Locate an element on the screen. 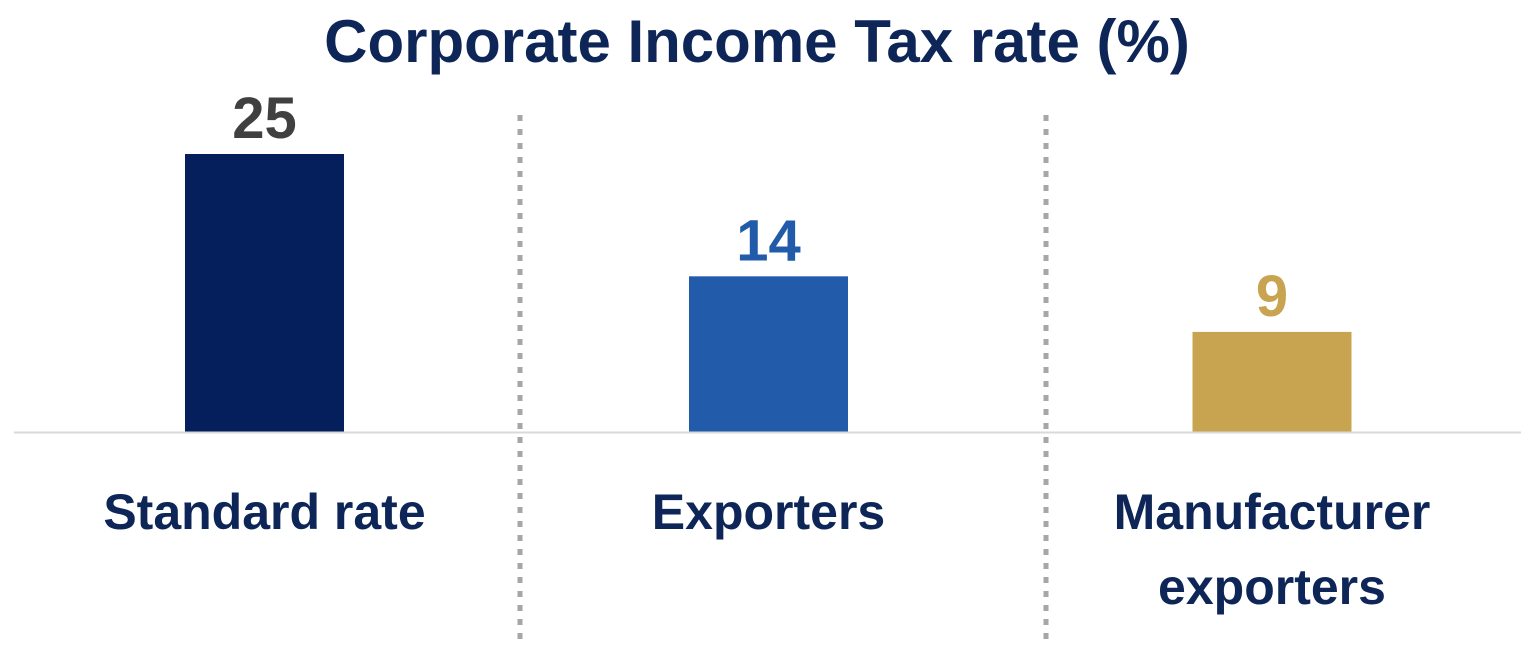 This screenshot has width=1521, height=646. data-label: 25 is located at coordinates (264, 118).